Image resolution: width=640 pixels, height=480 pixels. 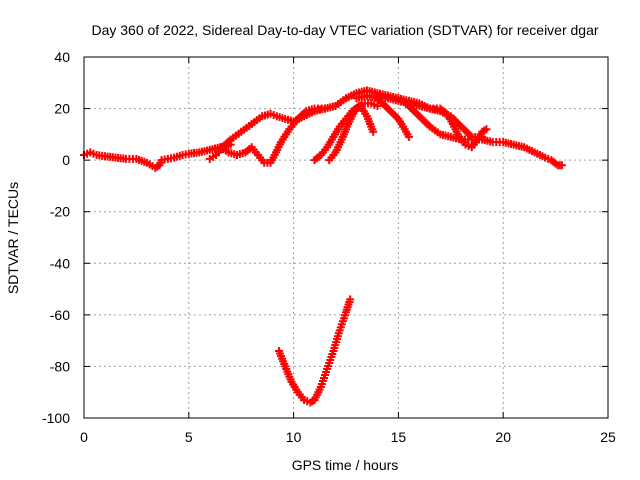 I want to click on x-tick-label: 0, so click(x=84, y=437).